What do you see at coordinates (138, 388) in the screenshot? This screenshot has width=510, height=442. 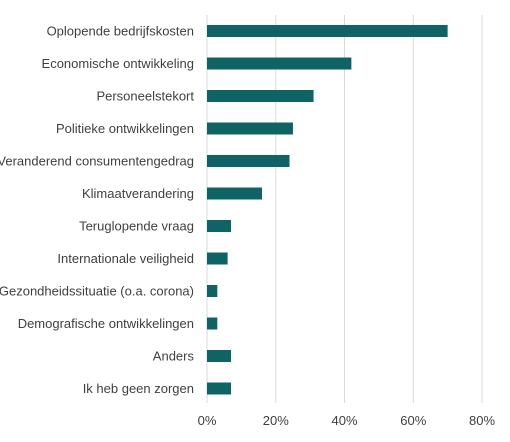 I see `category-label: Ik heb geen zorgen` at bounding box center [138, 388].